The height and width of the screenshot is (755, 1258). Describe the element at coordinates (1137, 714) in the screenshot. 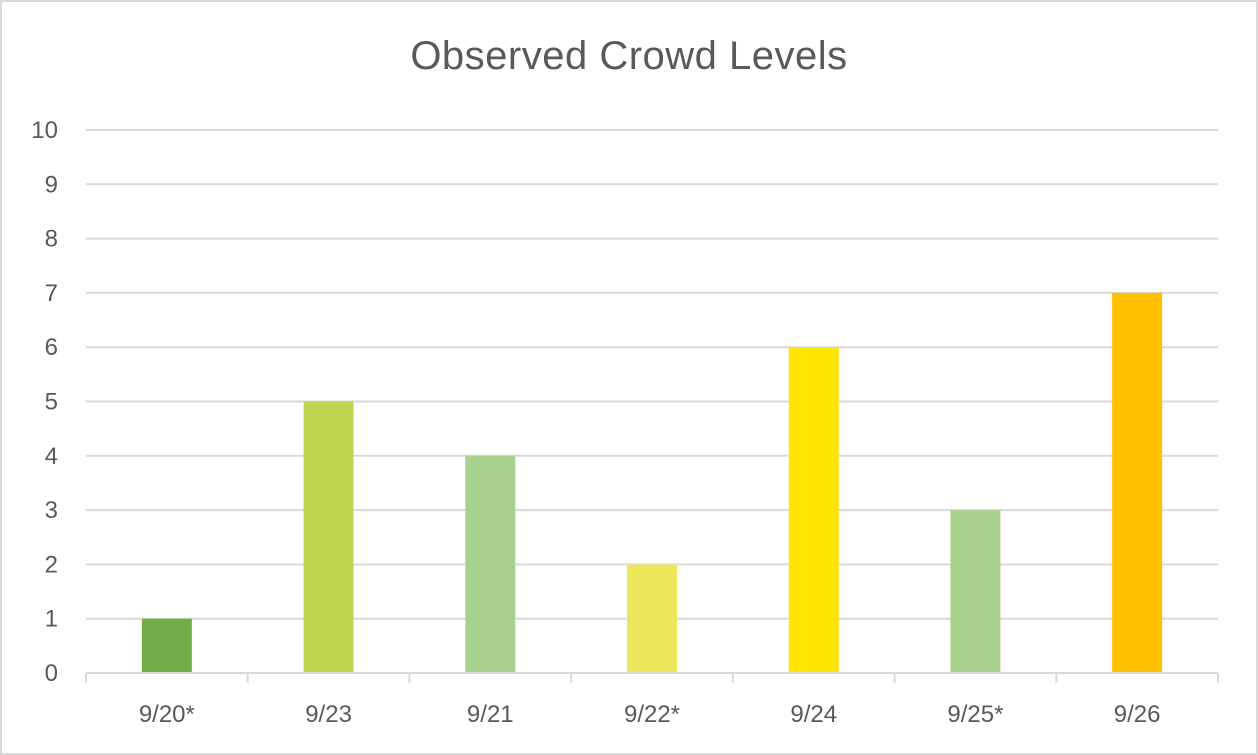

I see `x-tick-label: 9/26` at that location.